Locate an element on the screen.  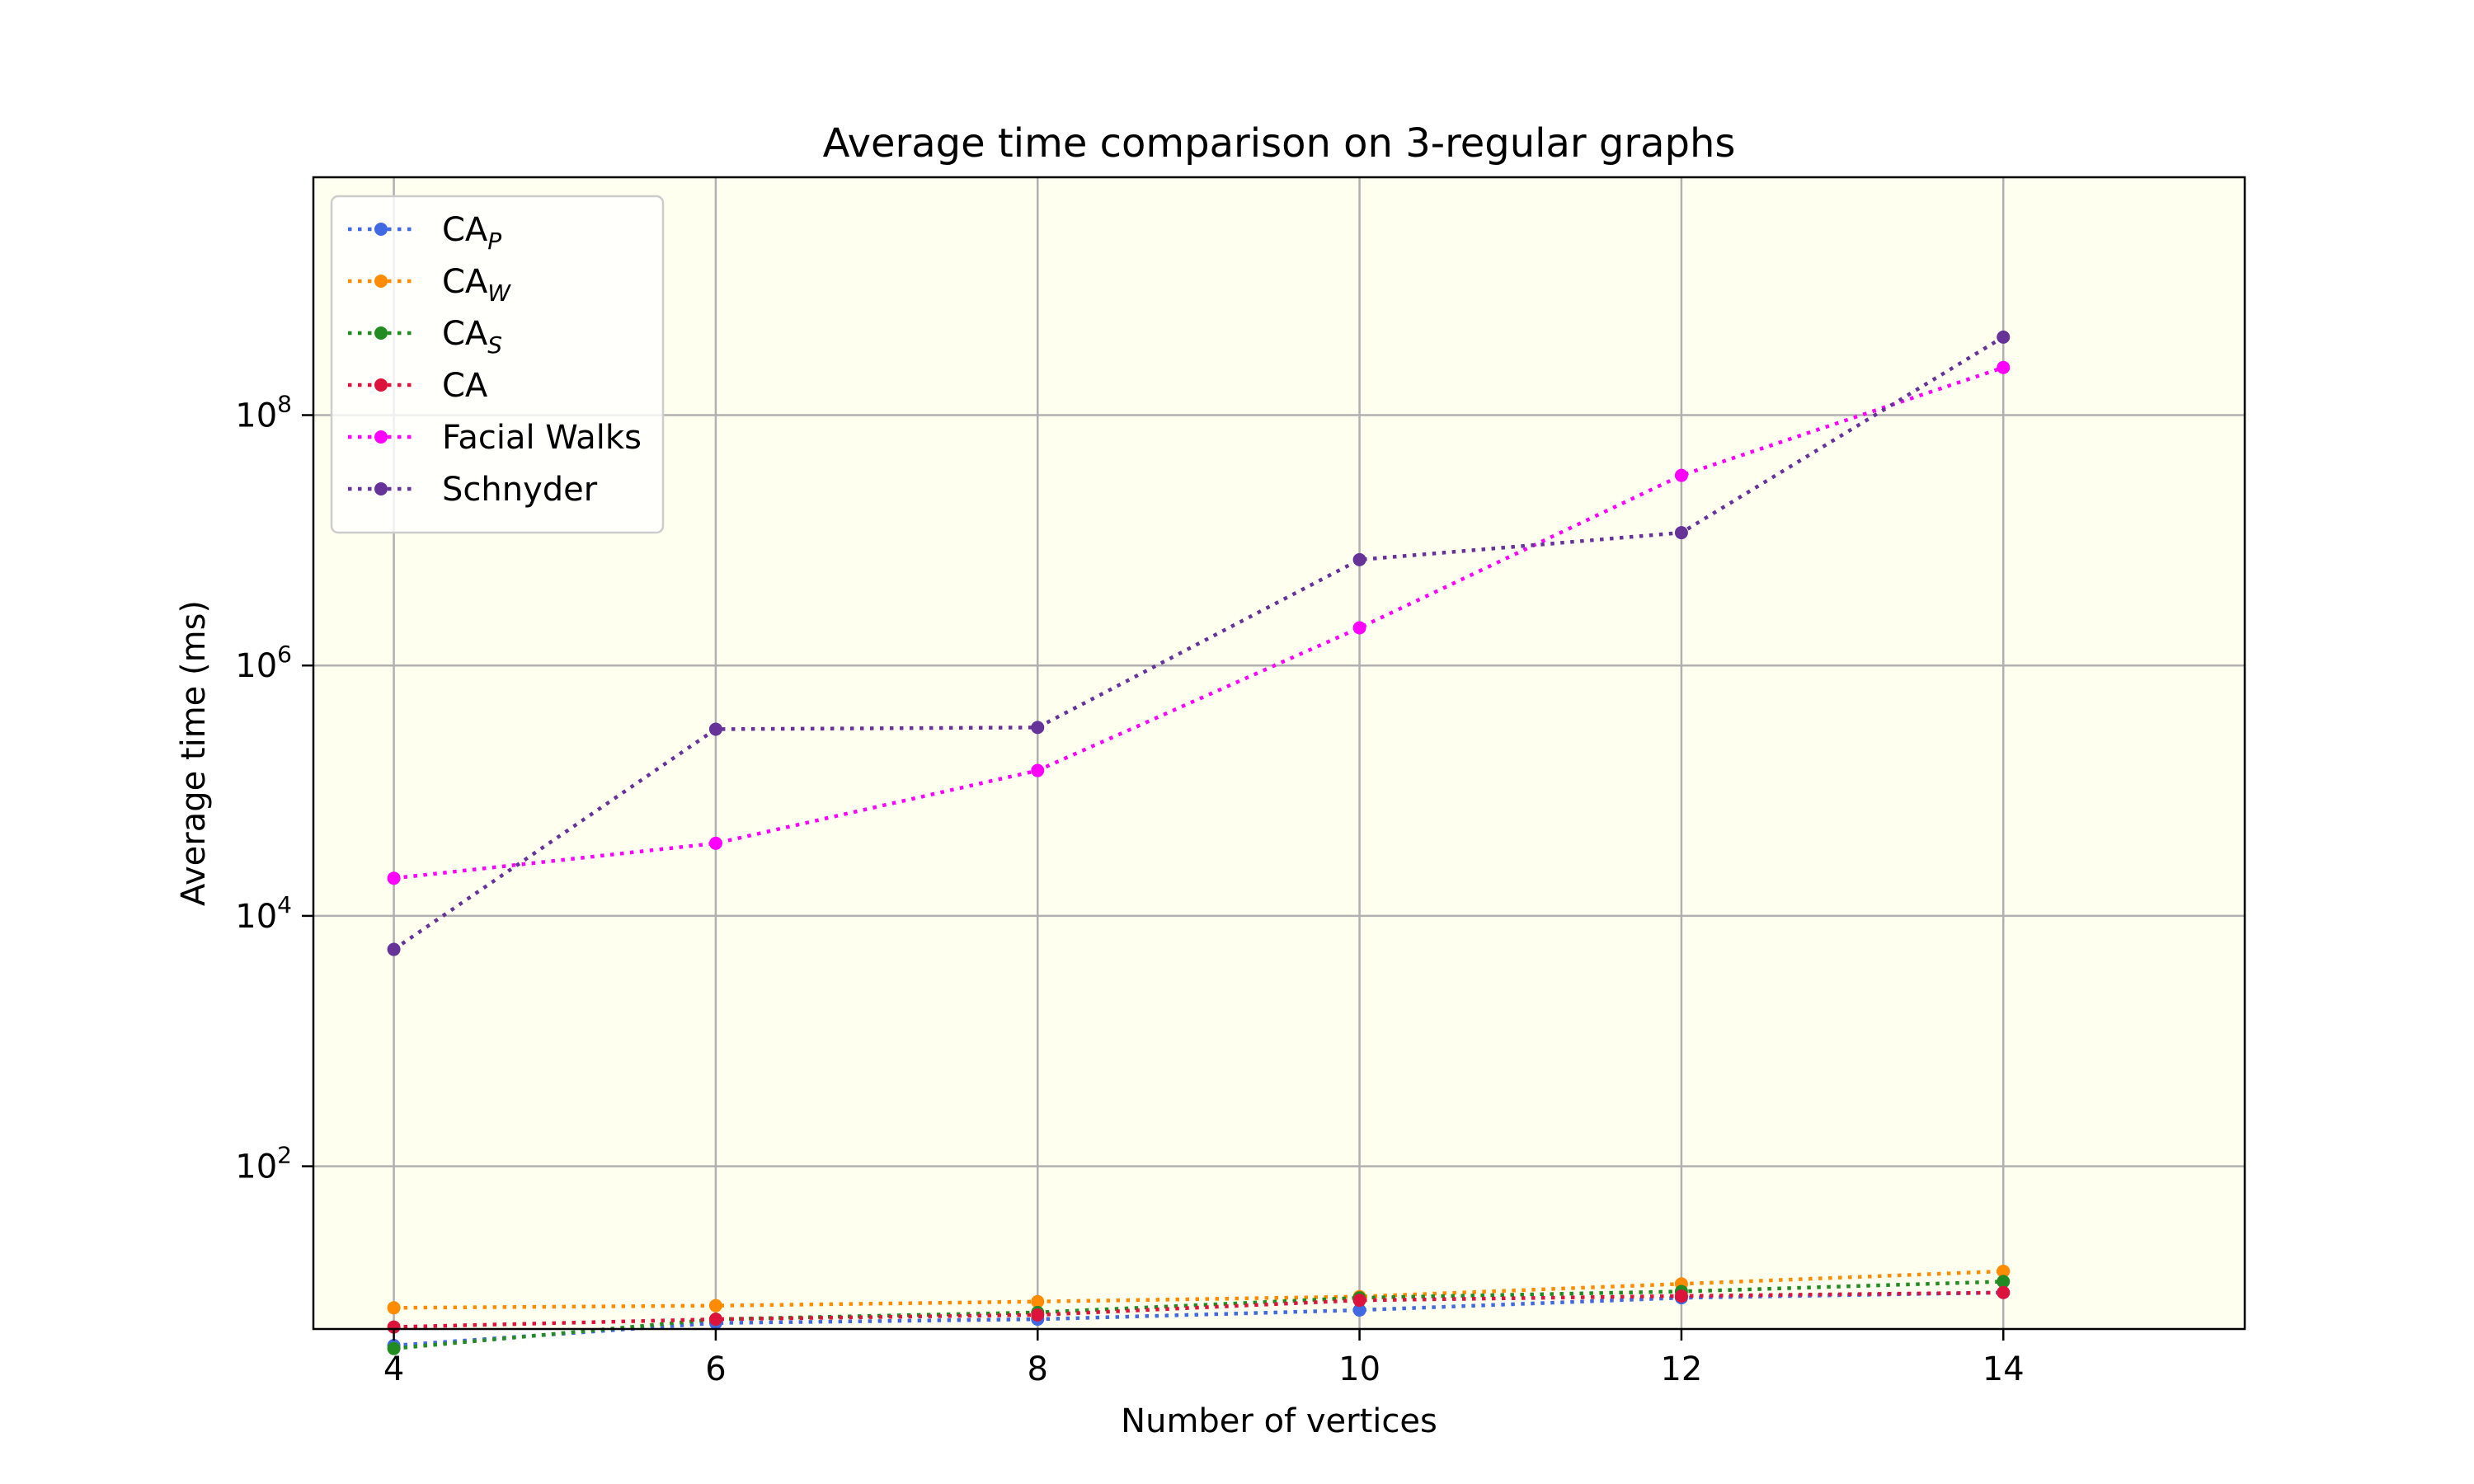
legend-item: CAS is located at coordinates (425, 337).